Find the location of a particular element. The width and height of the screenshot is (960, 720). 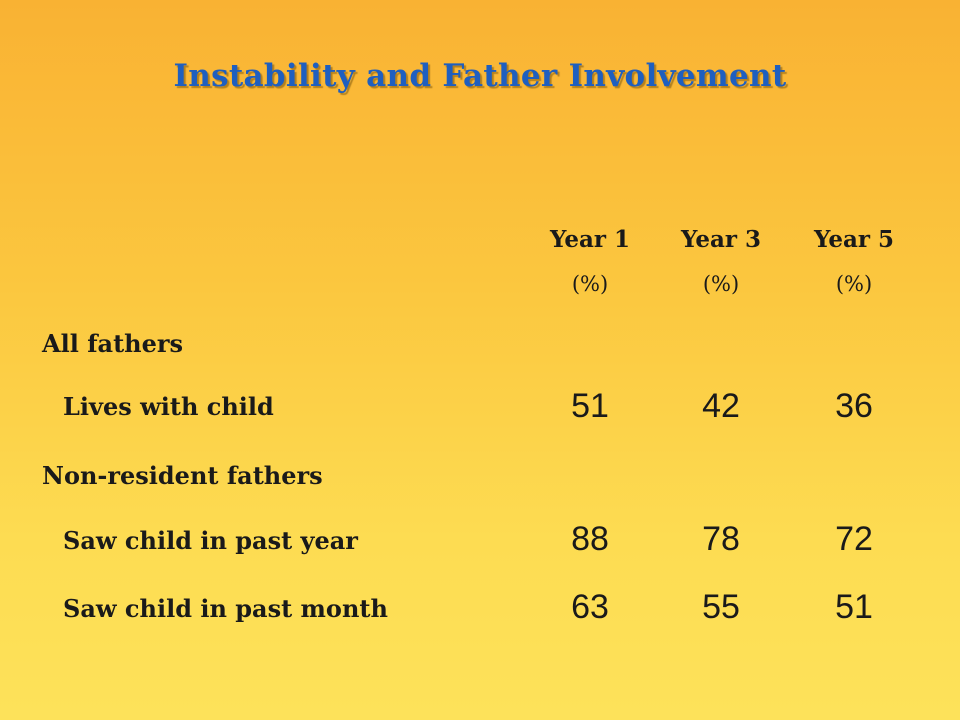

table-cell: 36 is located at coordinates (854, 406).